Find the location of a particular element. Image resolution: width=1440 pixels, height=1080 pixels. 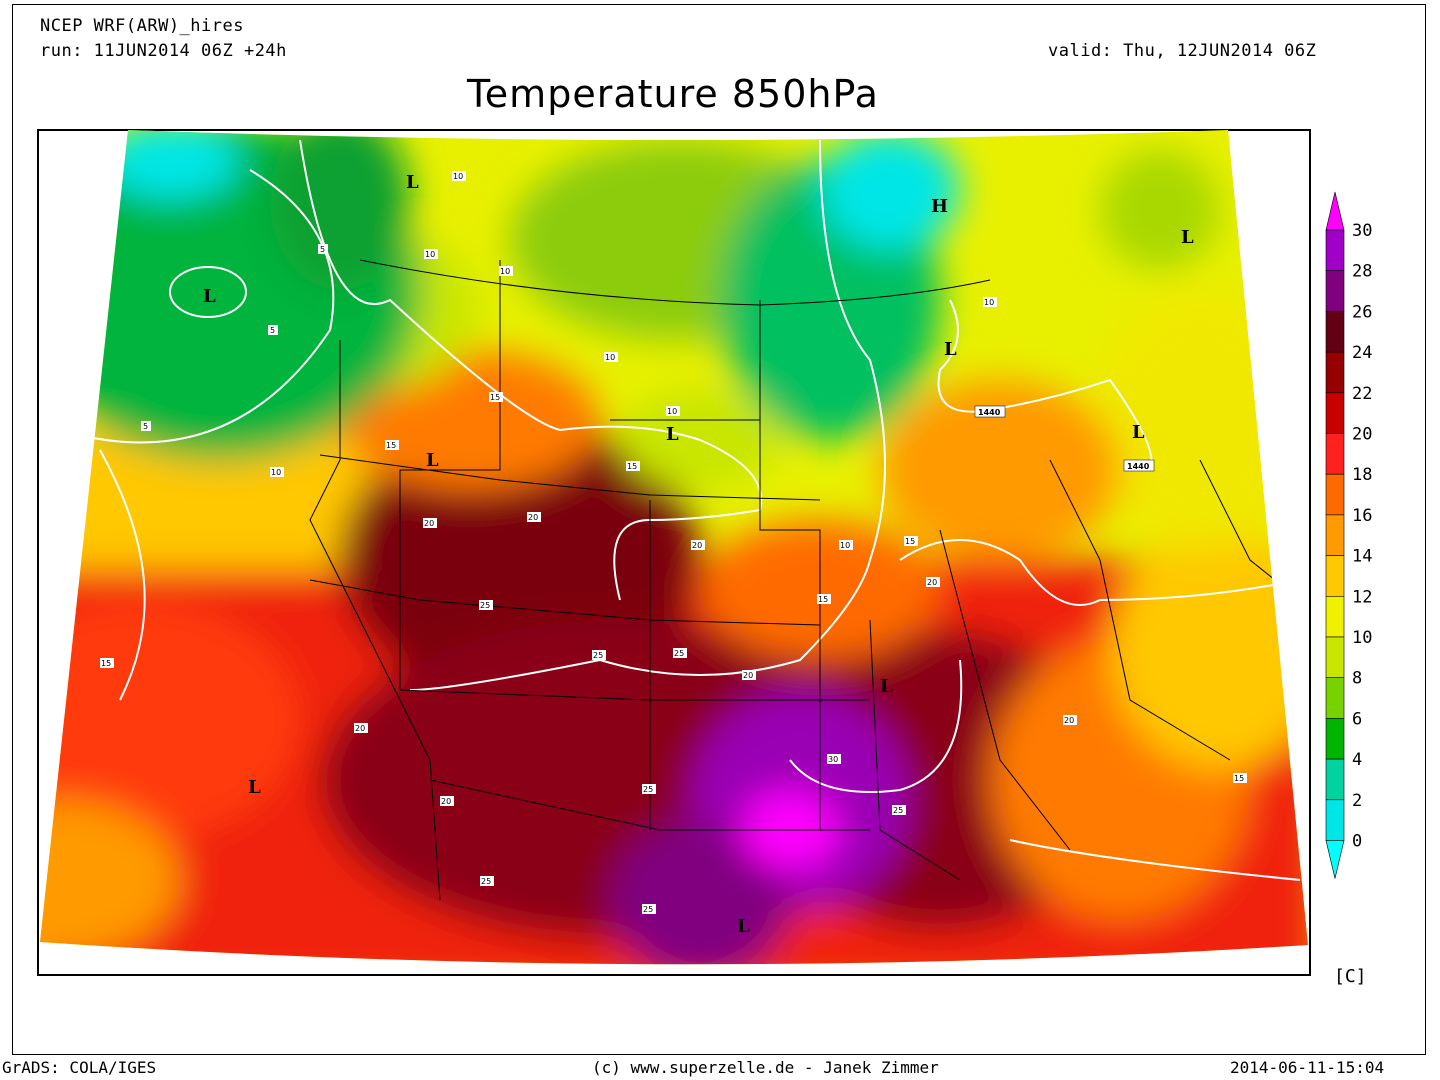

colorbar-tick-label: 2 is located at coordinates (1357, 801).